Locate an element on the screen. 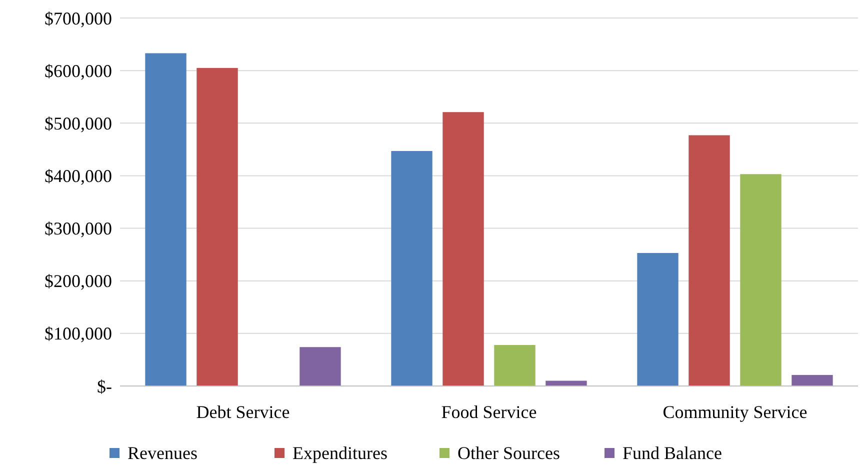  y-tick-label: $200,000 is located at coordinates (78, 281).